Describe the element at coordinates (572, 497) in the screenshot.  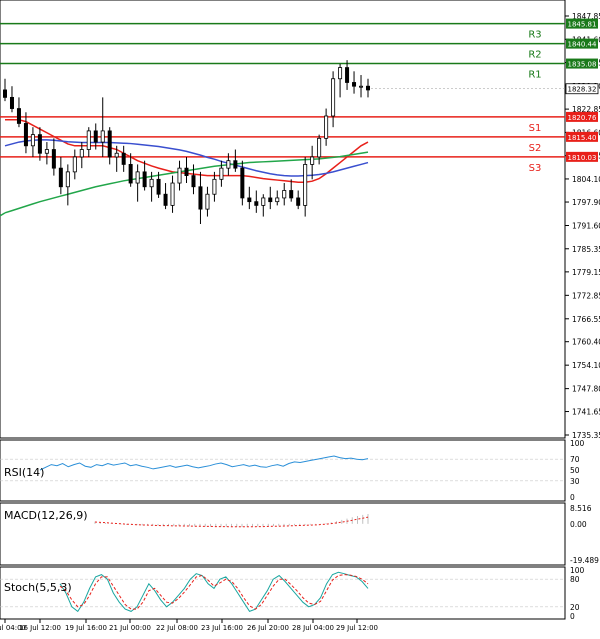
I see `rsi-y-tick-label: 0` at that location.